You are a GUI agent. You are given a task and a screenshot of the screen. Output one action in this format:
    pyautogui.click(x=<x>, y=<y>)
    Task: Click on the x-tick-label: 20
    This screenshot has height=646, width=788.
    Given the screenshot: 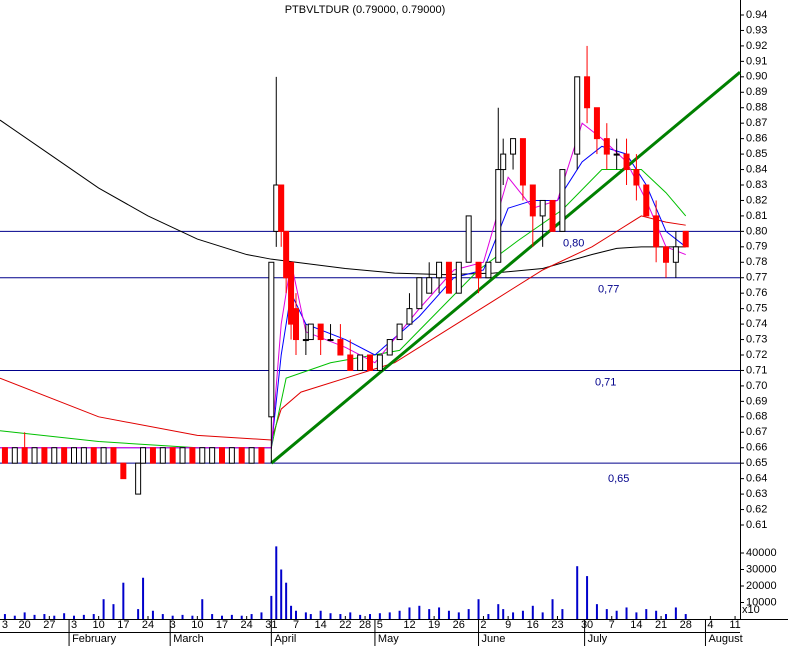 What is the action you would take?
    pyautogui.click(x=25, y=625)
    